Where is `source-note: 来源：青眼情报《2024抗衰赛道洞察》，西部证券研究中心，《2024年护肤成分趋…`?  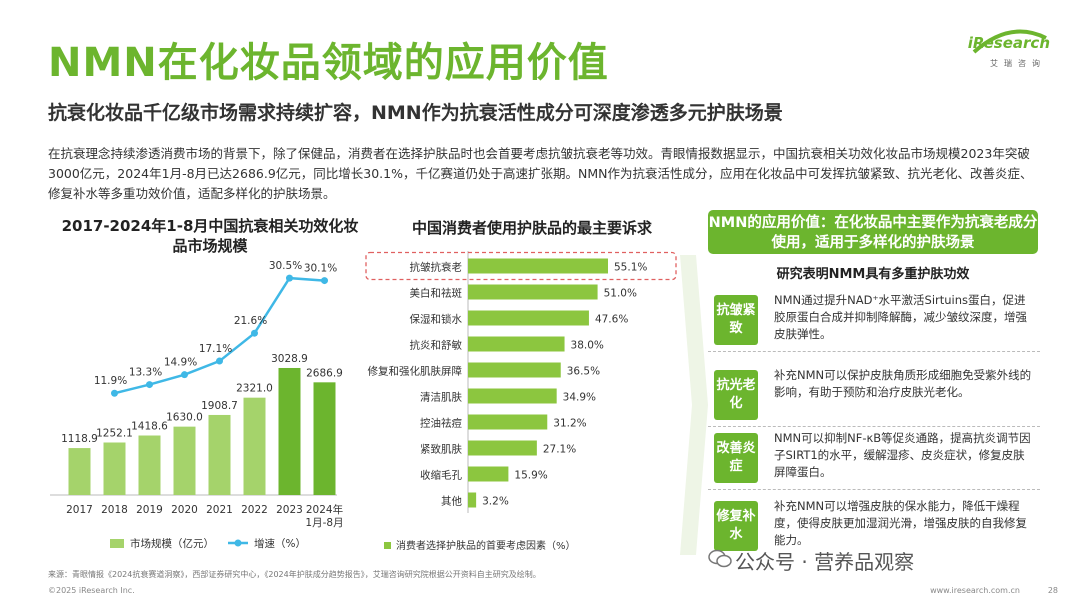
source-note: 来源：青眼情报《2024抗衰赛道洞察》，西部证券研究中心，《2024年护肤成分趋… is located at coordinates (294, 574).